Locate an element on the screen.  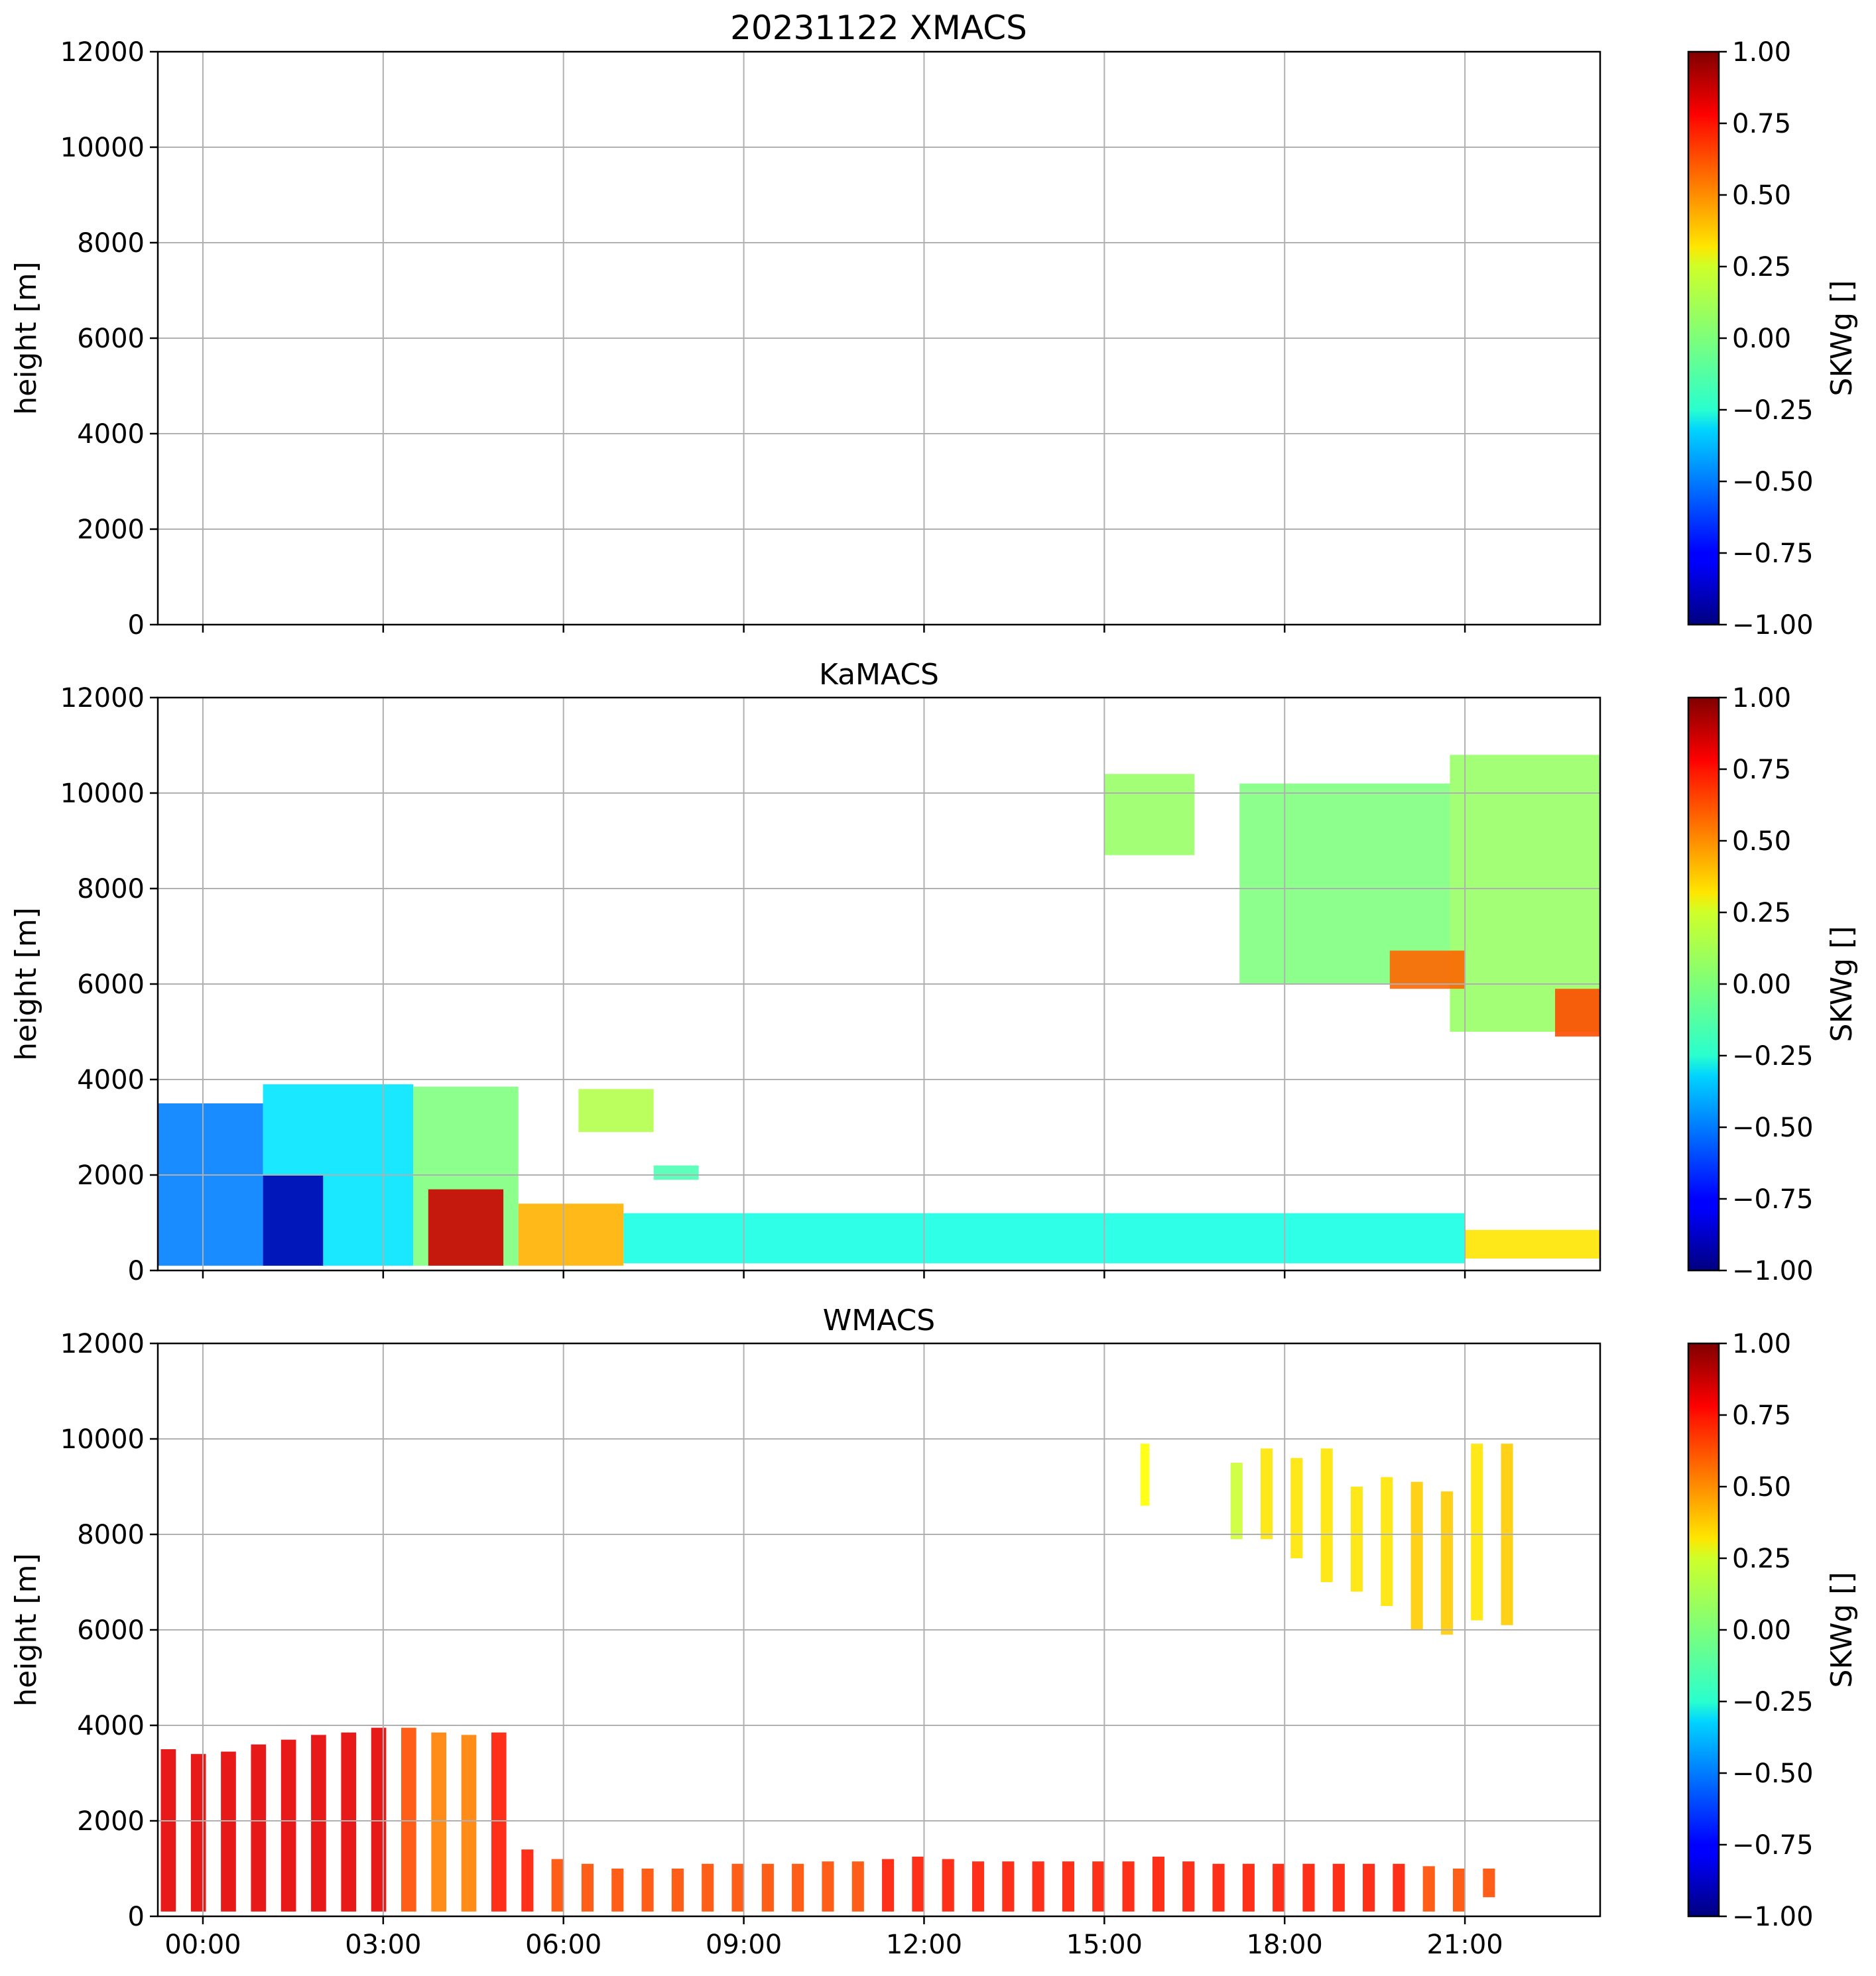
x-tick-label: 12:00 is located at coordinates (924, 1945).